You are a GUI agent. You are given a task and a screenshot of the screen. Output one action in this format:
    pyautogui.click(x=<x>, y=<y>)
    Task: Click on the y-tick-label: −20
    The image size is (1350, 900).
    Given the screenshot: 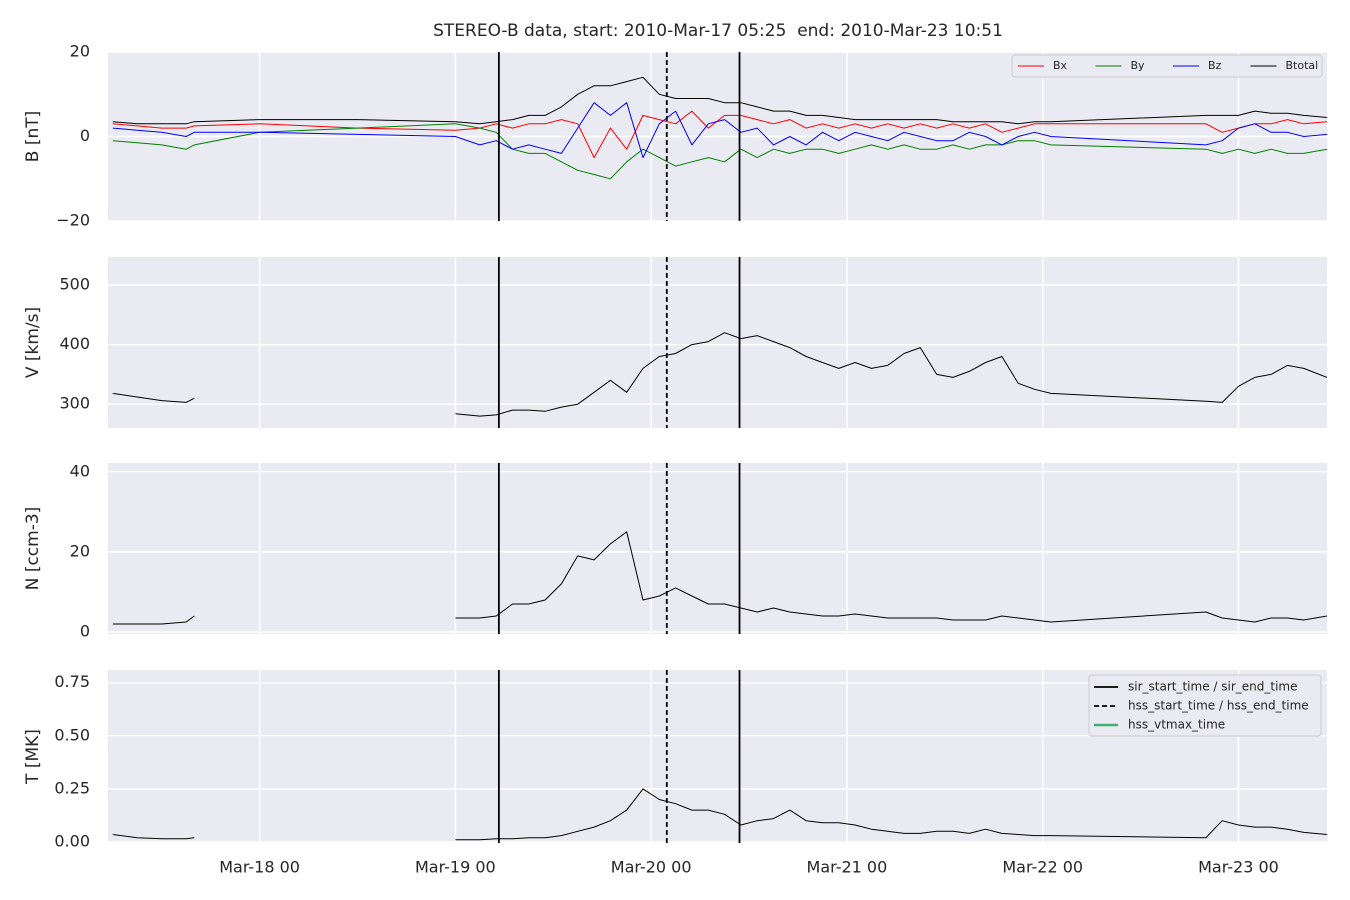 What is the action you would take?
    pyautogui.click(x=73, y=220)
    